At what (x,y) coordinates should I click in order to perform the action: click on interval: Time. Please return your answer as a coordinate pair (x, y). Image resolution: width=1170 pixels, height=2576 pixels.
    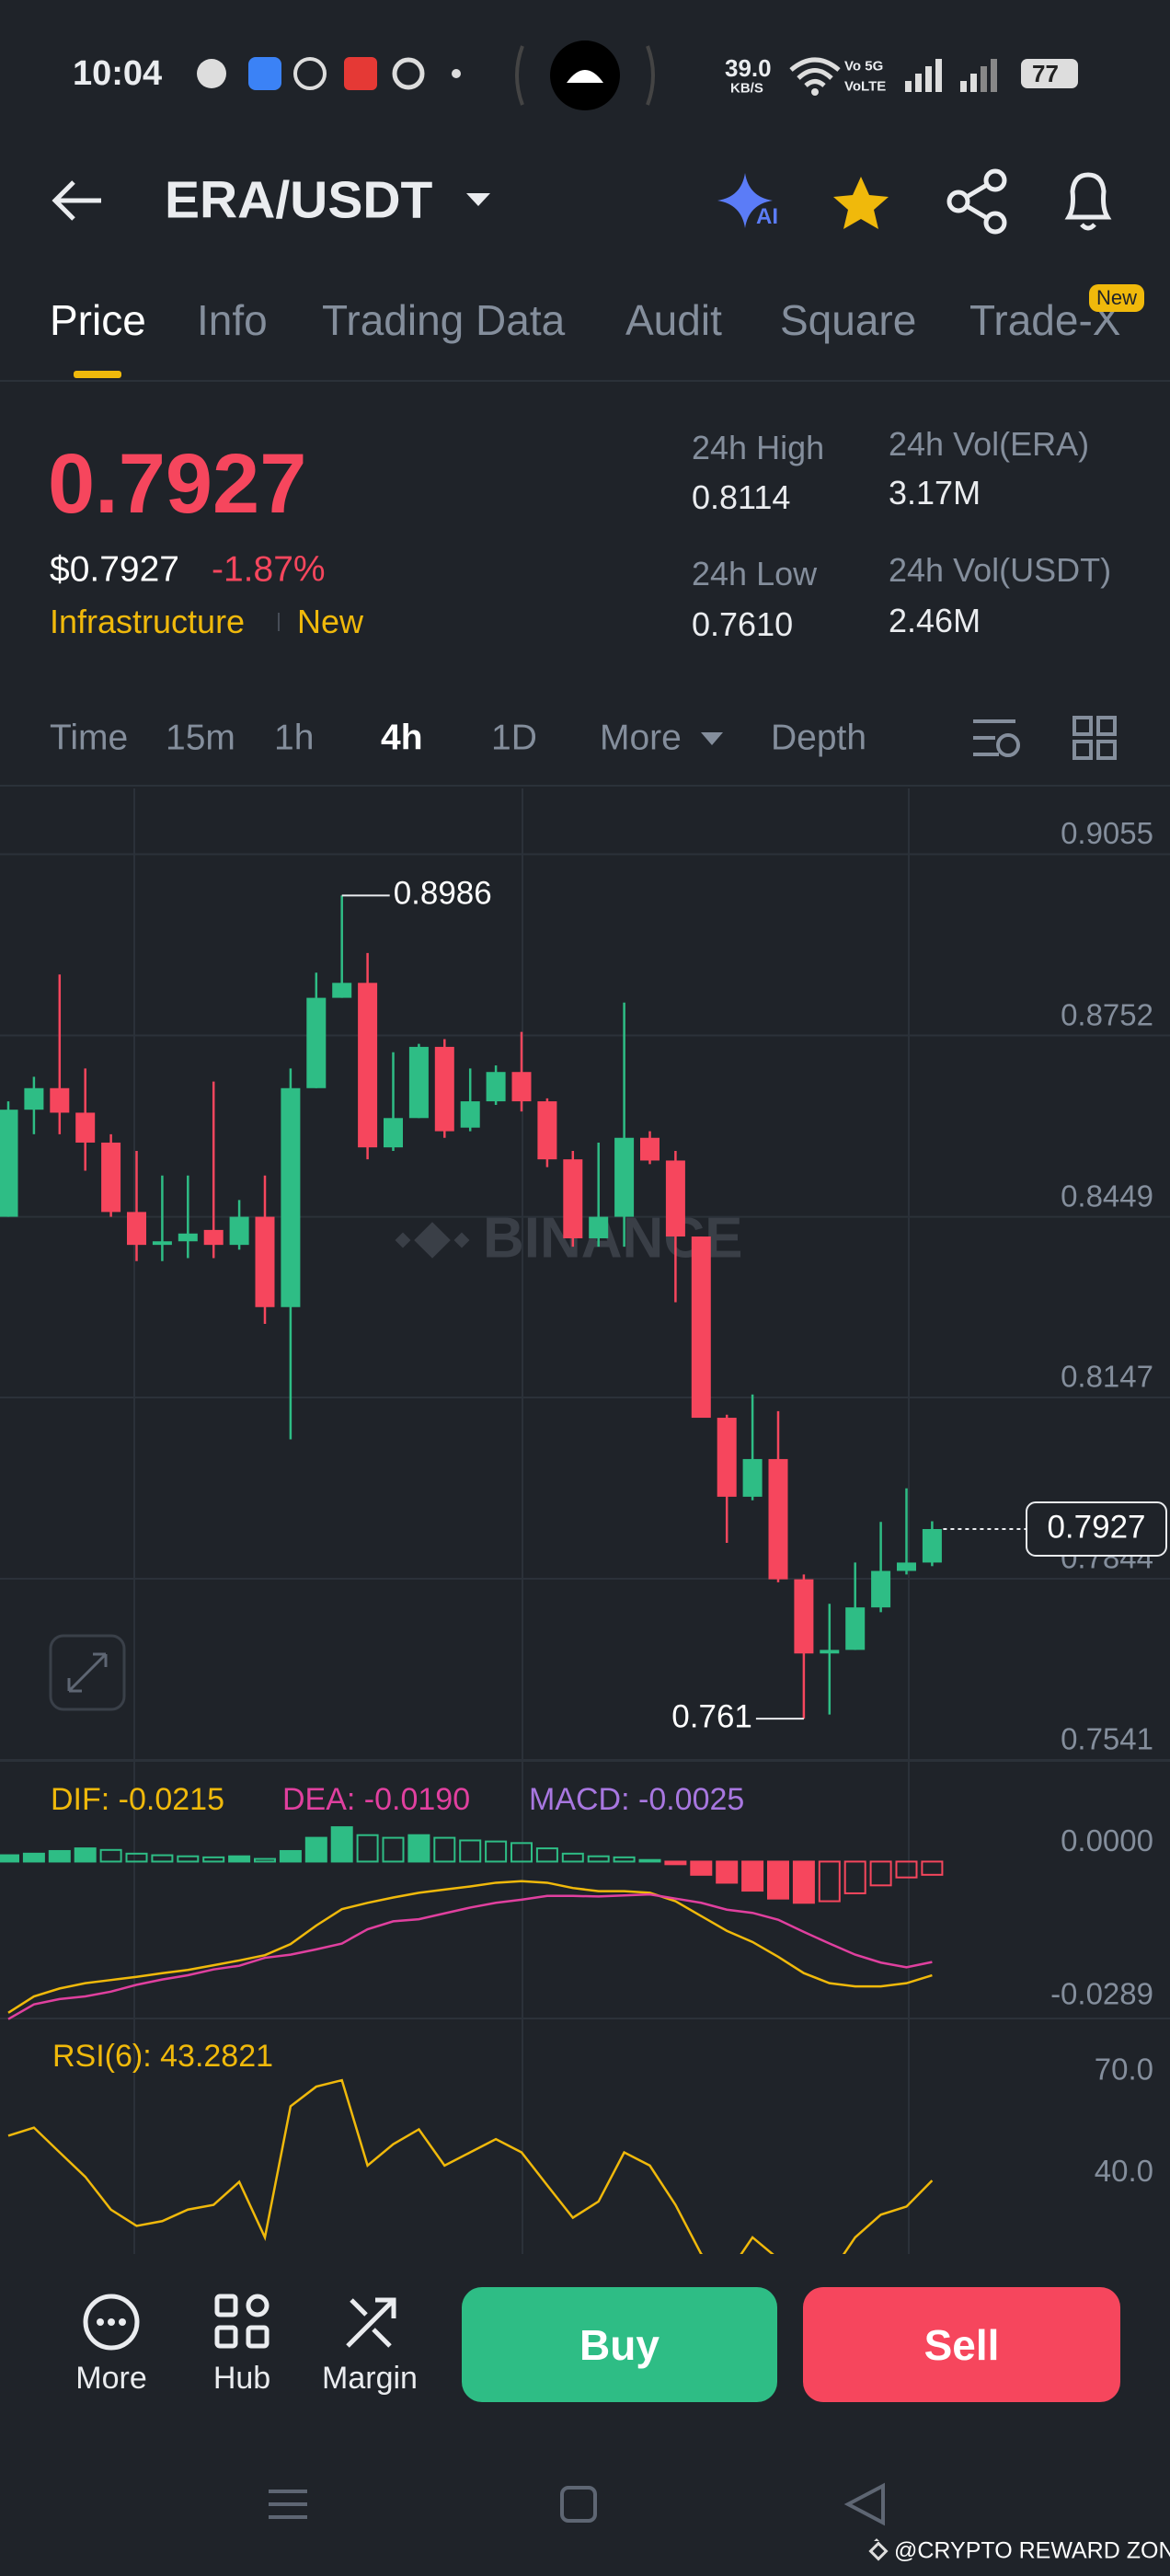
    Looking at the image, I should click on (89, 738).